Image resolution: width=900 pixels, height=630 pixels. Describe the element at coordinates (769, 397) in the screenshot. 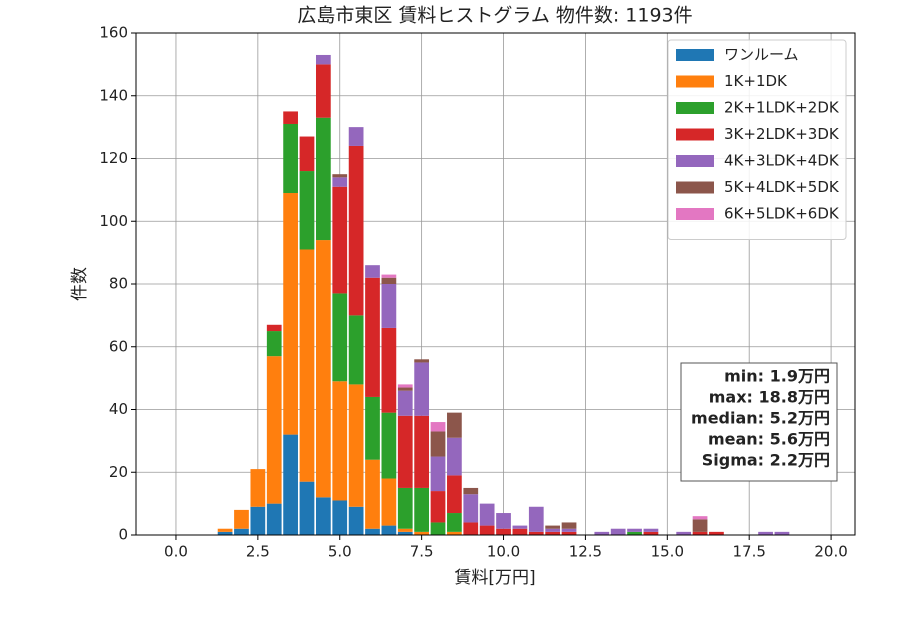

I see `stats-text: max: 18.8万円` at that location.